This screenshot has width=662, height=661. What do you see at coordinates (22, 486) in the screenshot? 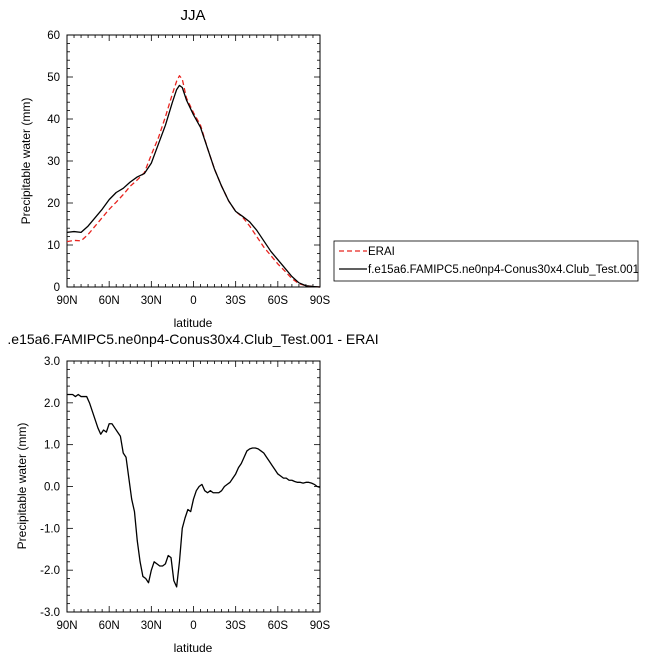
I see `bottom-chart-y-axis-label: Precipitable water (mm)` at bounding box center [22, 486].